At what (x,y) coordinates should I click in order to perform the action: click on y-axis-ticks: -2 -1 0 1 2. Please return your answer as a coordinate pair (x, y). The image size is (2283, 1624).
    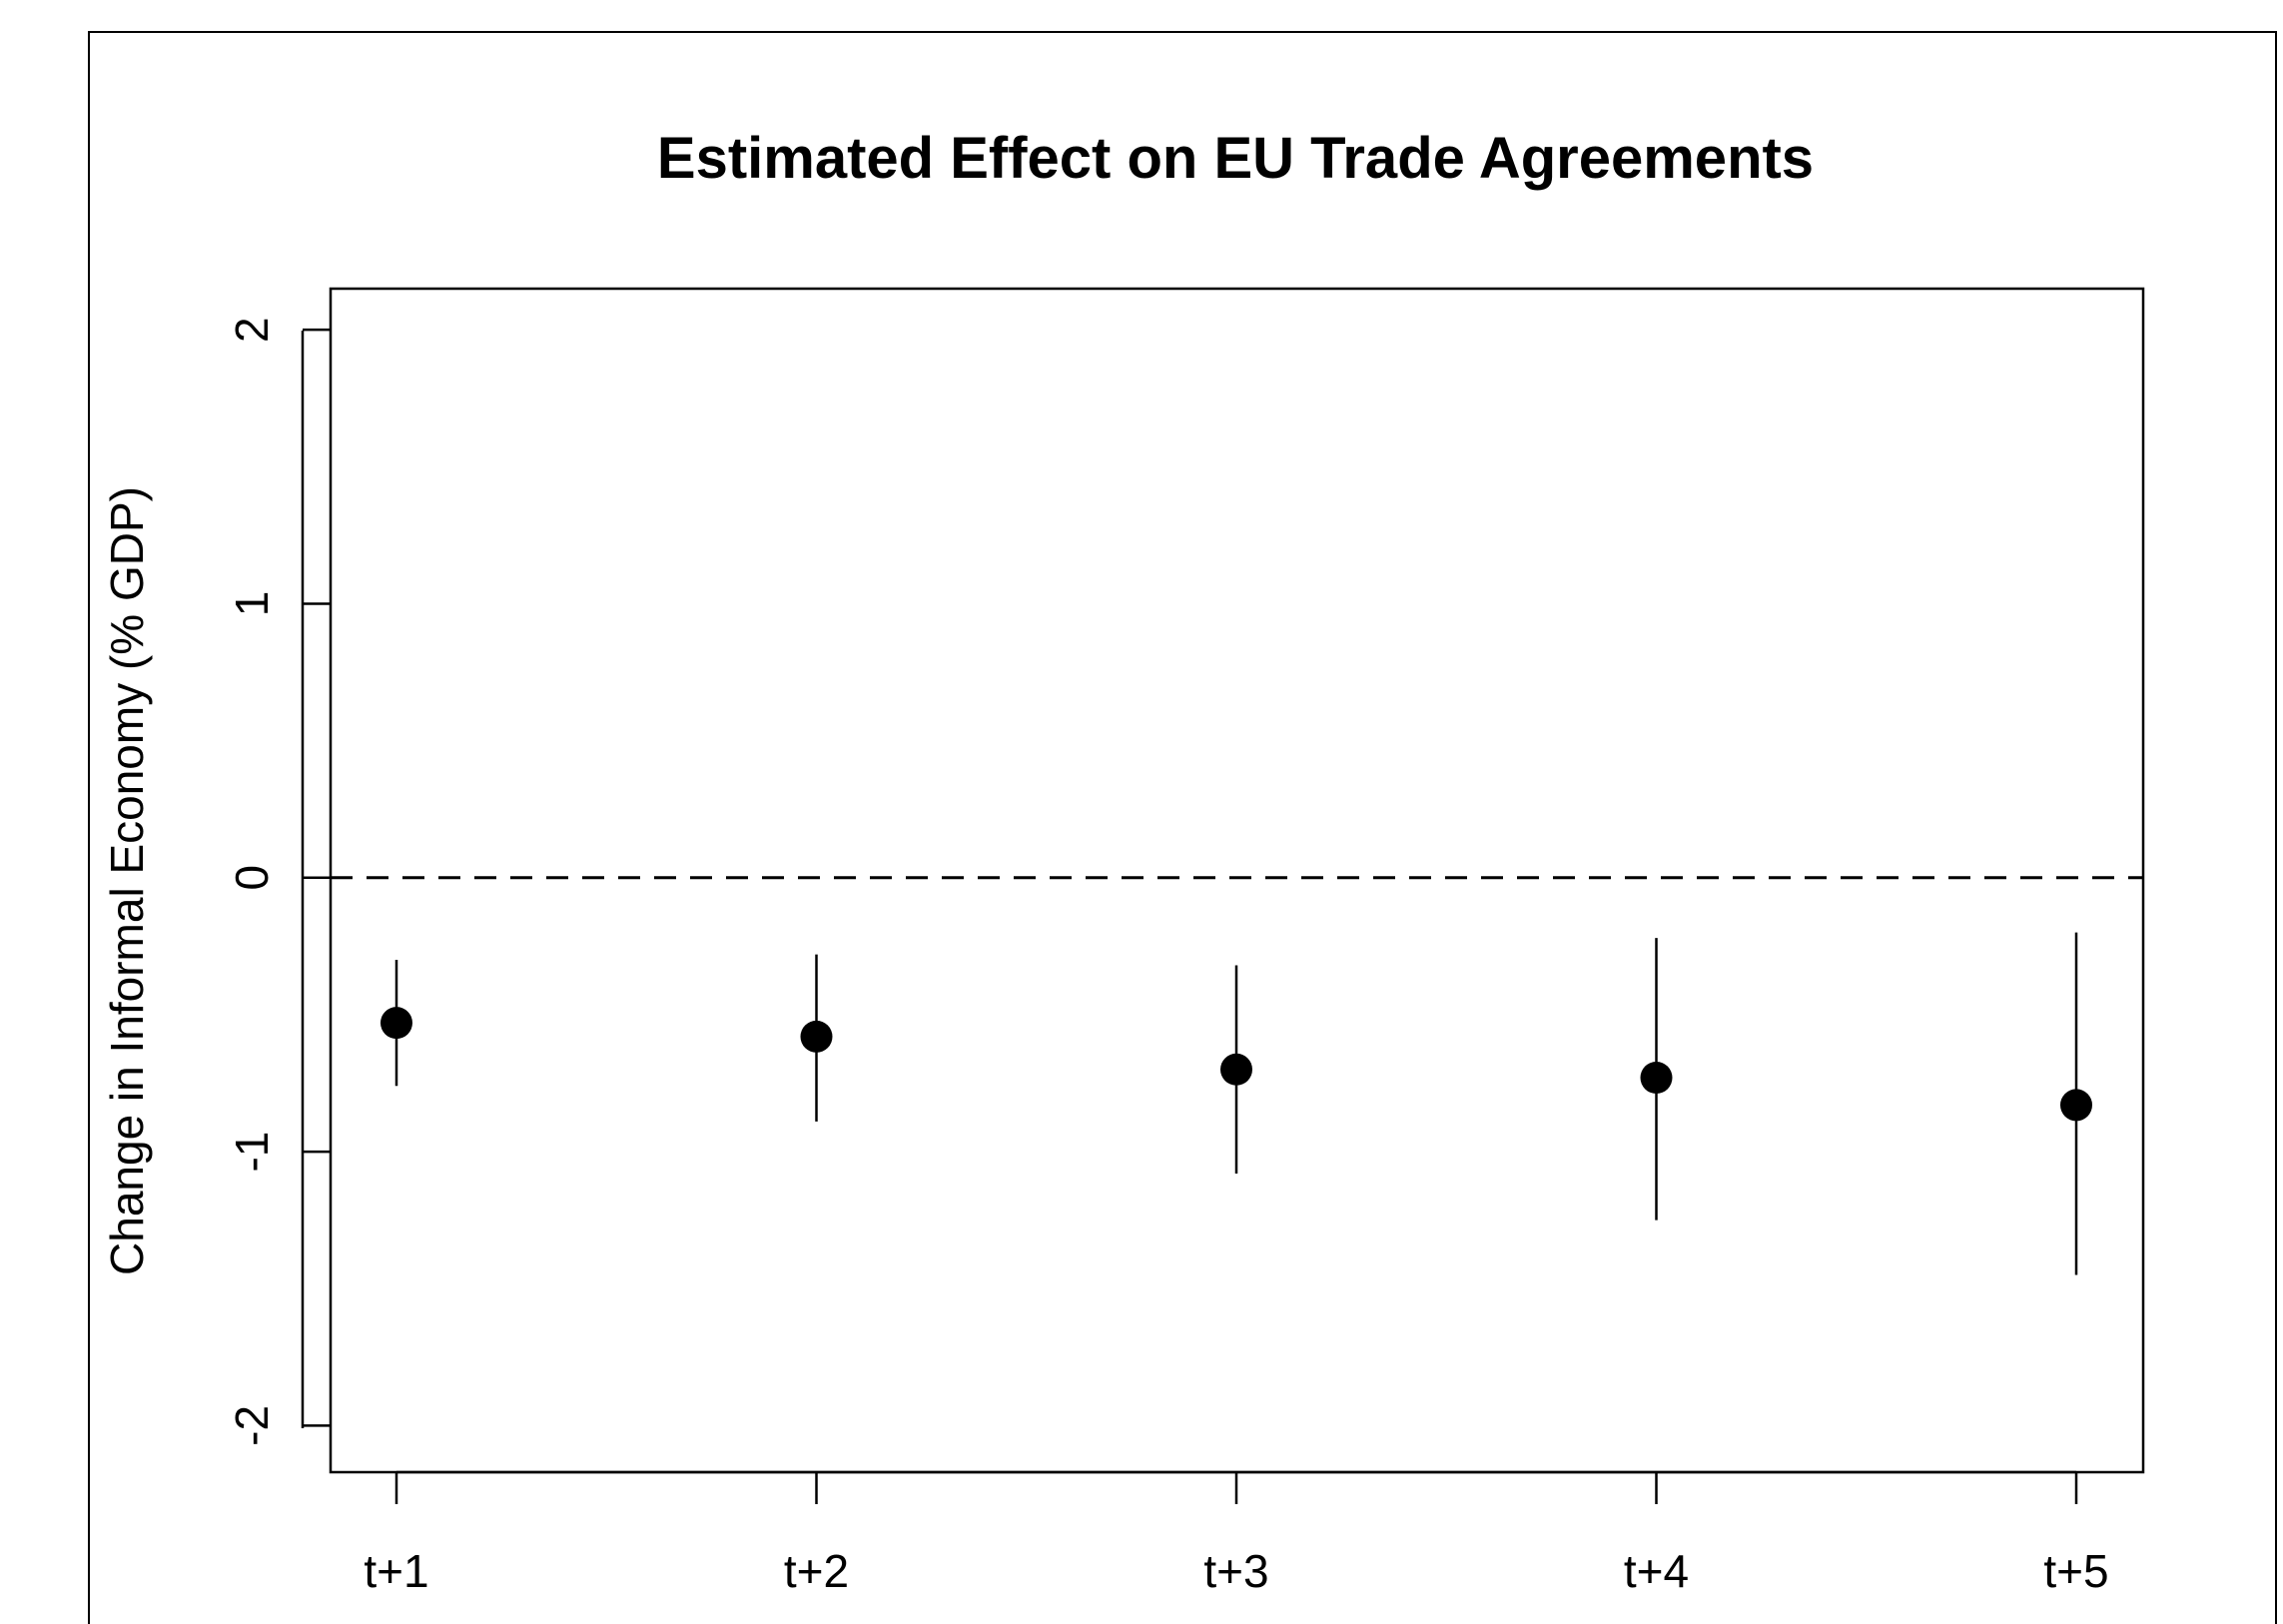
    Looking at the image, I should click on (278, 882).